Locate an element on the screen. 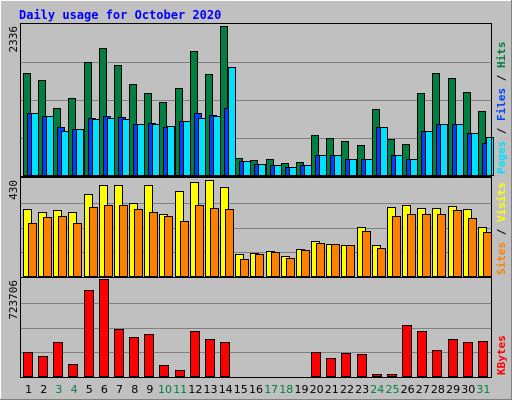  day-label-25: 25 is located at coordinates (393, 389).